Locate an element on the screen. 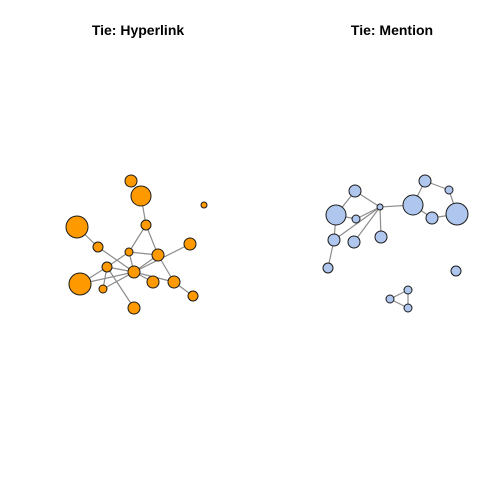  node-m6 is located at coordinates (354, 242).